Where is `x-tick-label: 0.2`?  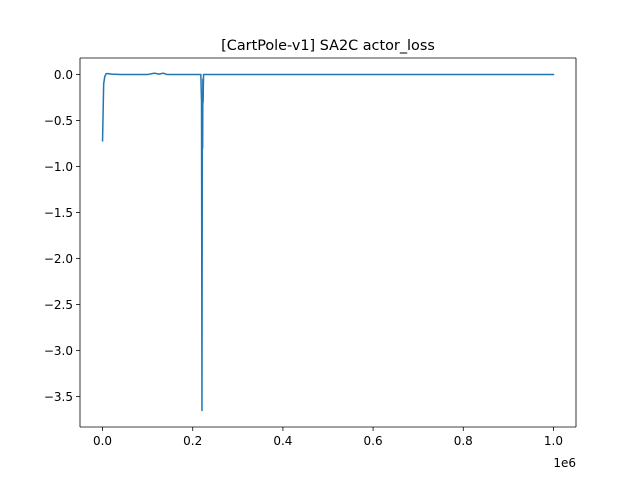
x-tick-label: 0.2 is located at coordinates (192, 441).